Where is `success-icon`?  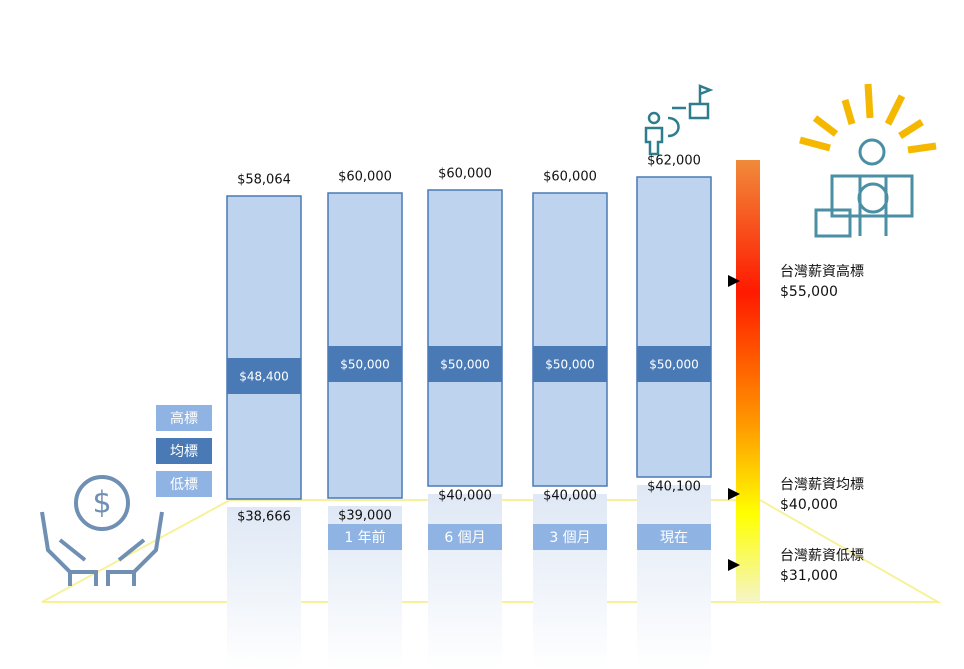 success-icon is located at coordinates (868, 160).